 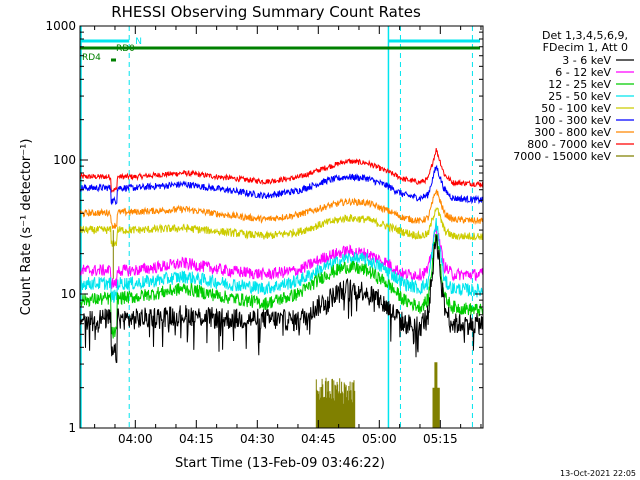 What do you see at coordinates (586, 60) in the screenshot?
I see `legend-label-0: 3 - 6 keV` at bounding box center [586, 60].